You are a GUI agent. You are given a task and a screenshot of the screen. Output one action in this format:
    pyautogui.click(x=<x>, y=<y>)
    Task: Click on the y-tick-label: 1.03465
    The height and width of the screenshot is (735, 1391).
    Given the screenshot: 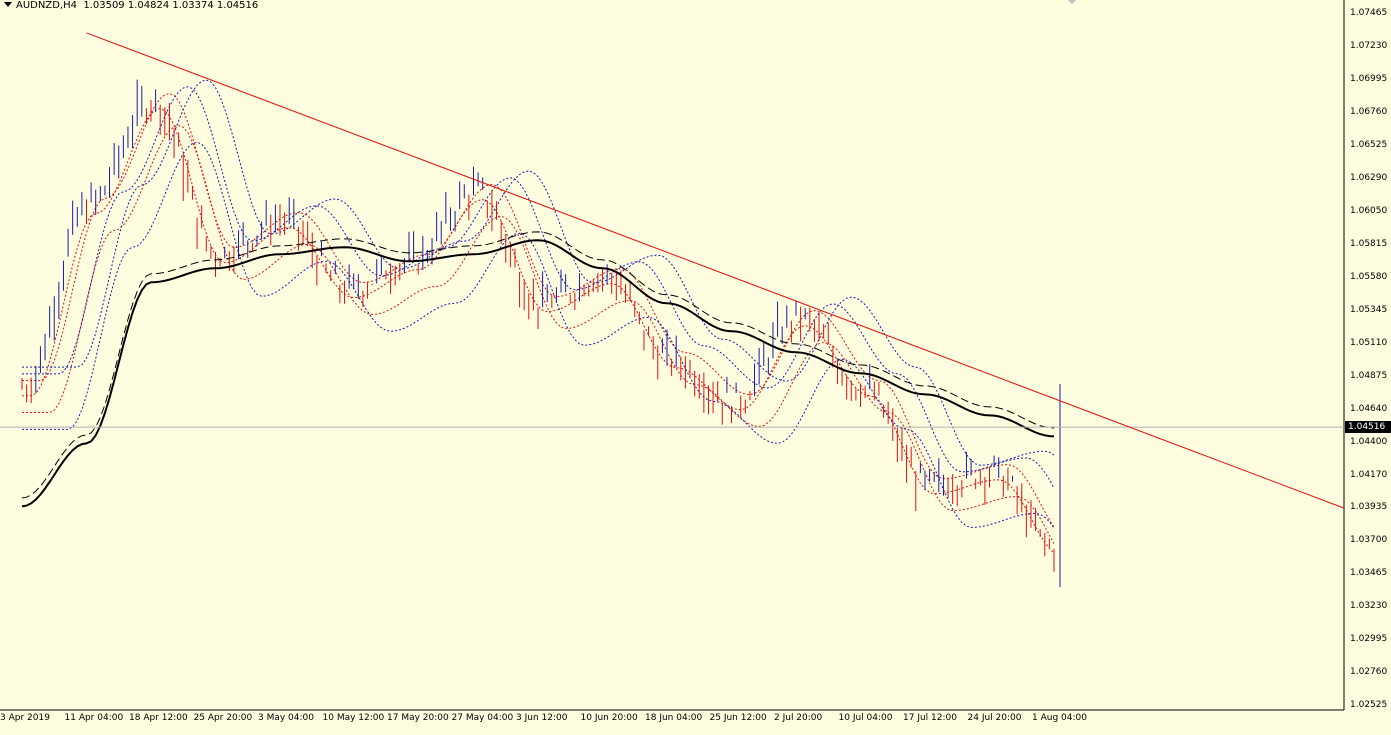 What is the action you would take?
    pyautogui.click(x=1369, y=573)
    